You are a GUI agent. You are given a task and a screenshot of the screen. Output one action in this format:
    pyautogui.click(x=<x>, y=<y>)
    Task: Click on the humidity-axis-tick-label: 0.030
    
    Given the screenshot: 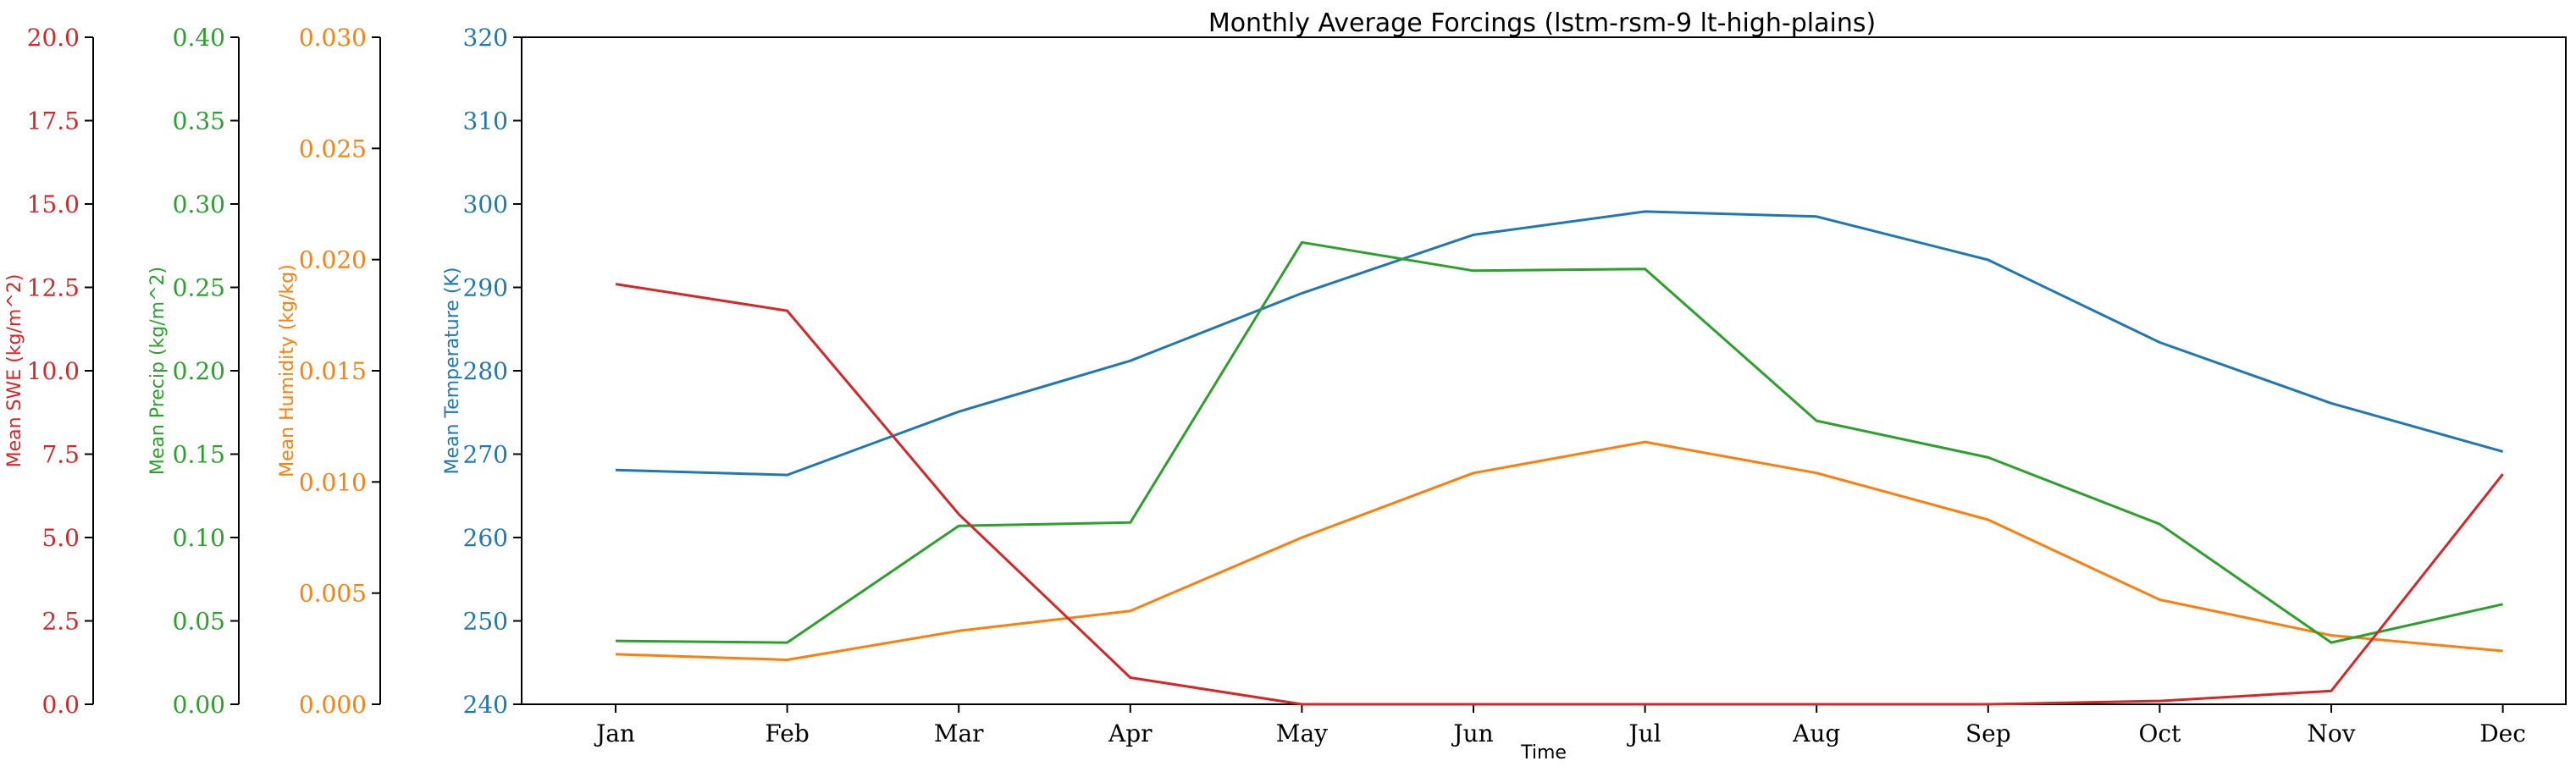 What is the action you would take?
    pyautogui.click(x=333, y=38)
    